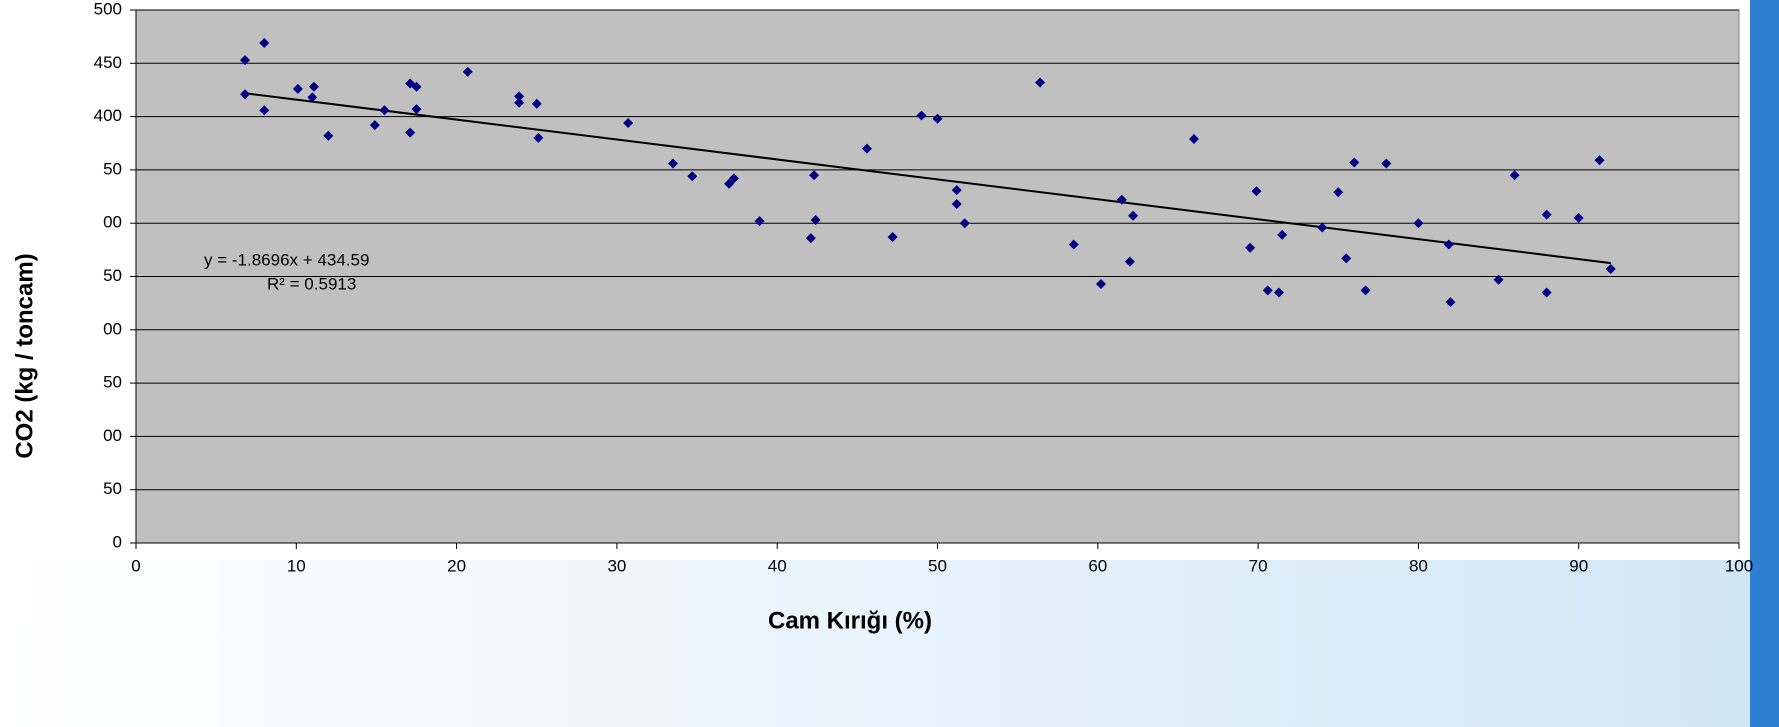 Image resolution: width=1779 pixels, height=727 pixels. I want to click on y-tick-label: 400, so click(108, 115).